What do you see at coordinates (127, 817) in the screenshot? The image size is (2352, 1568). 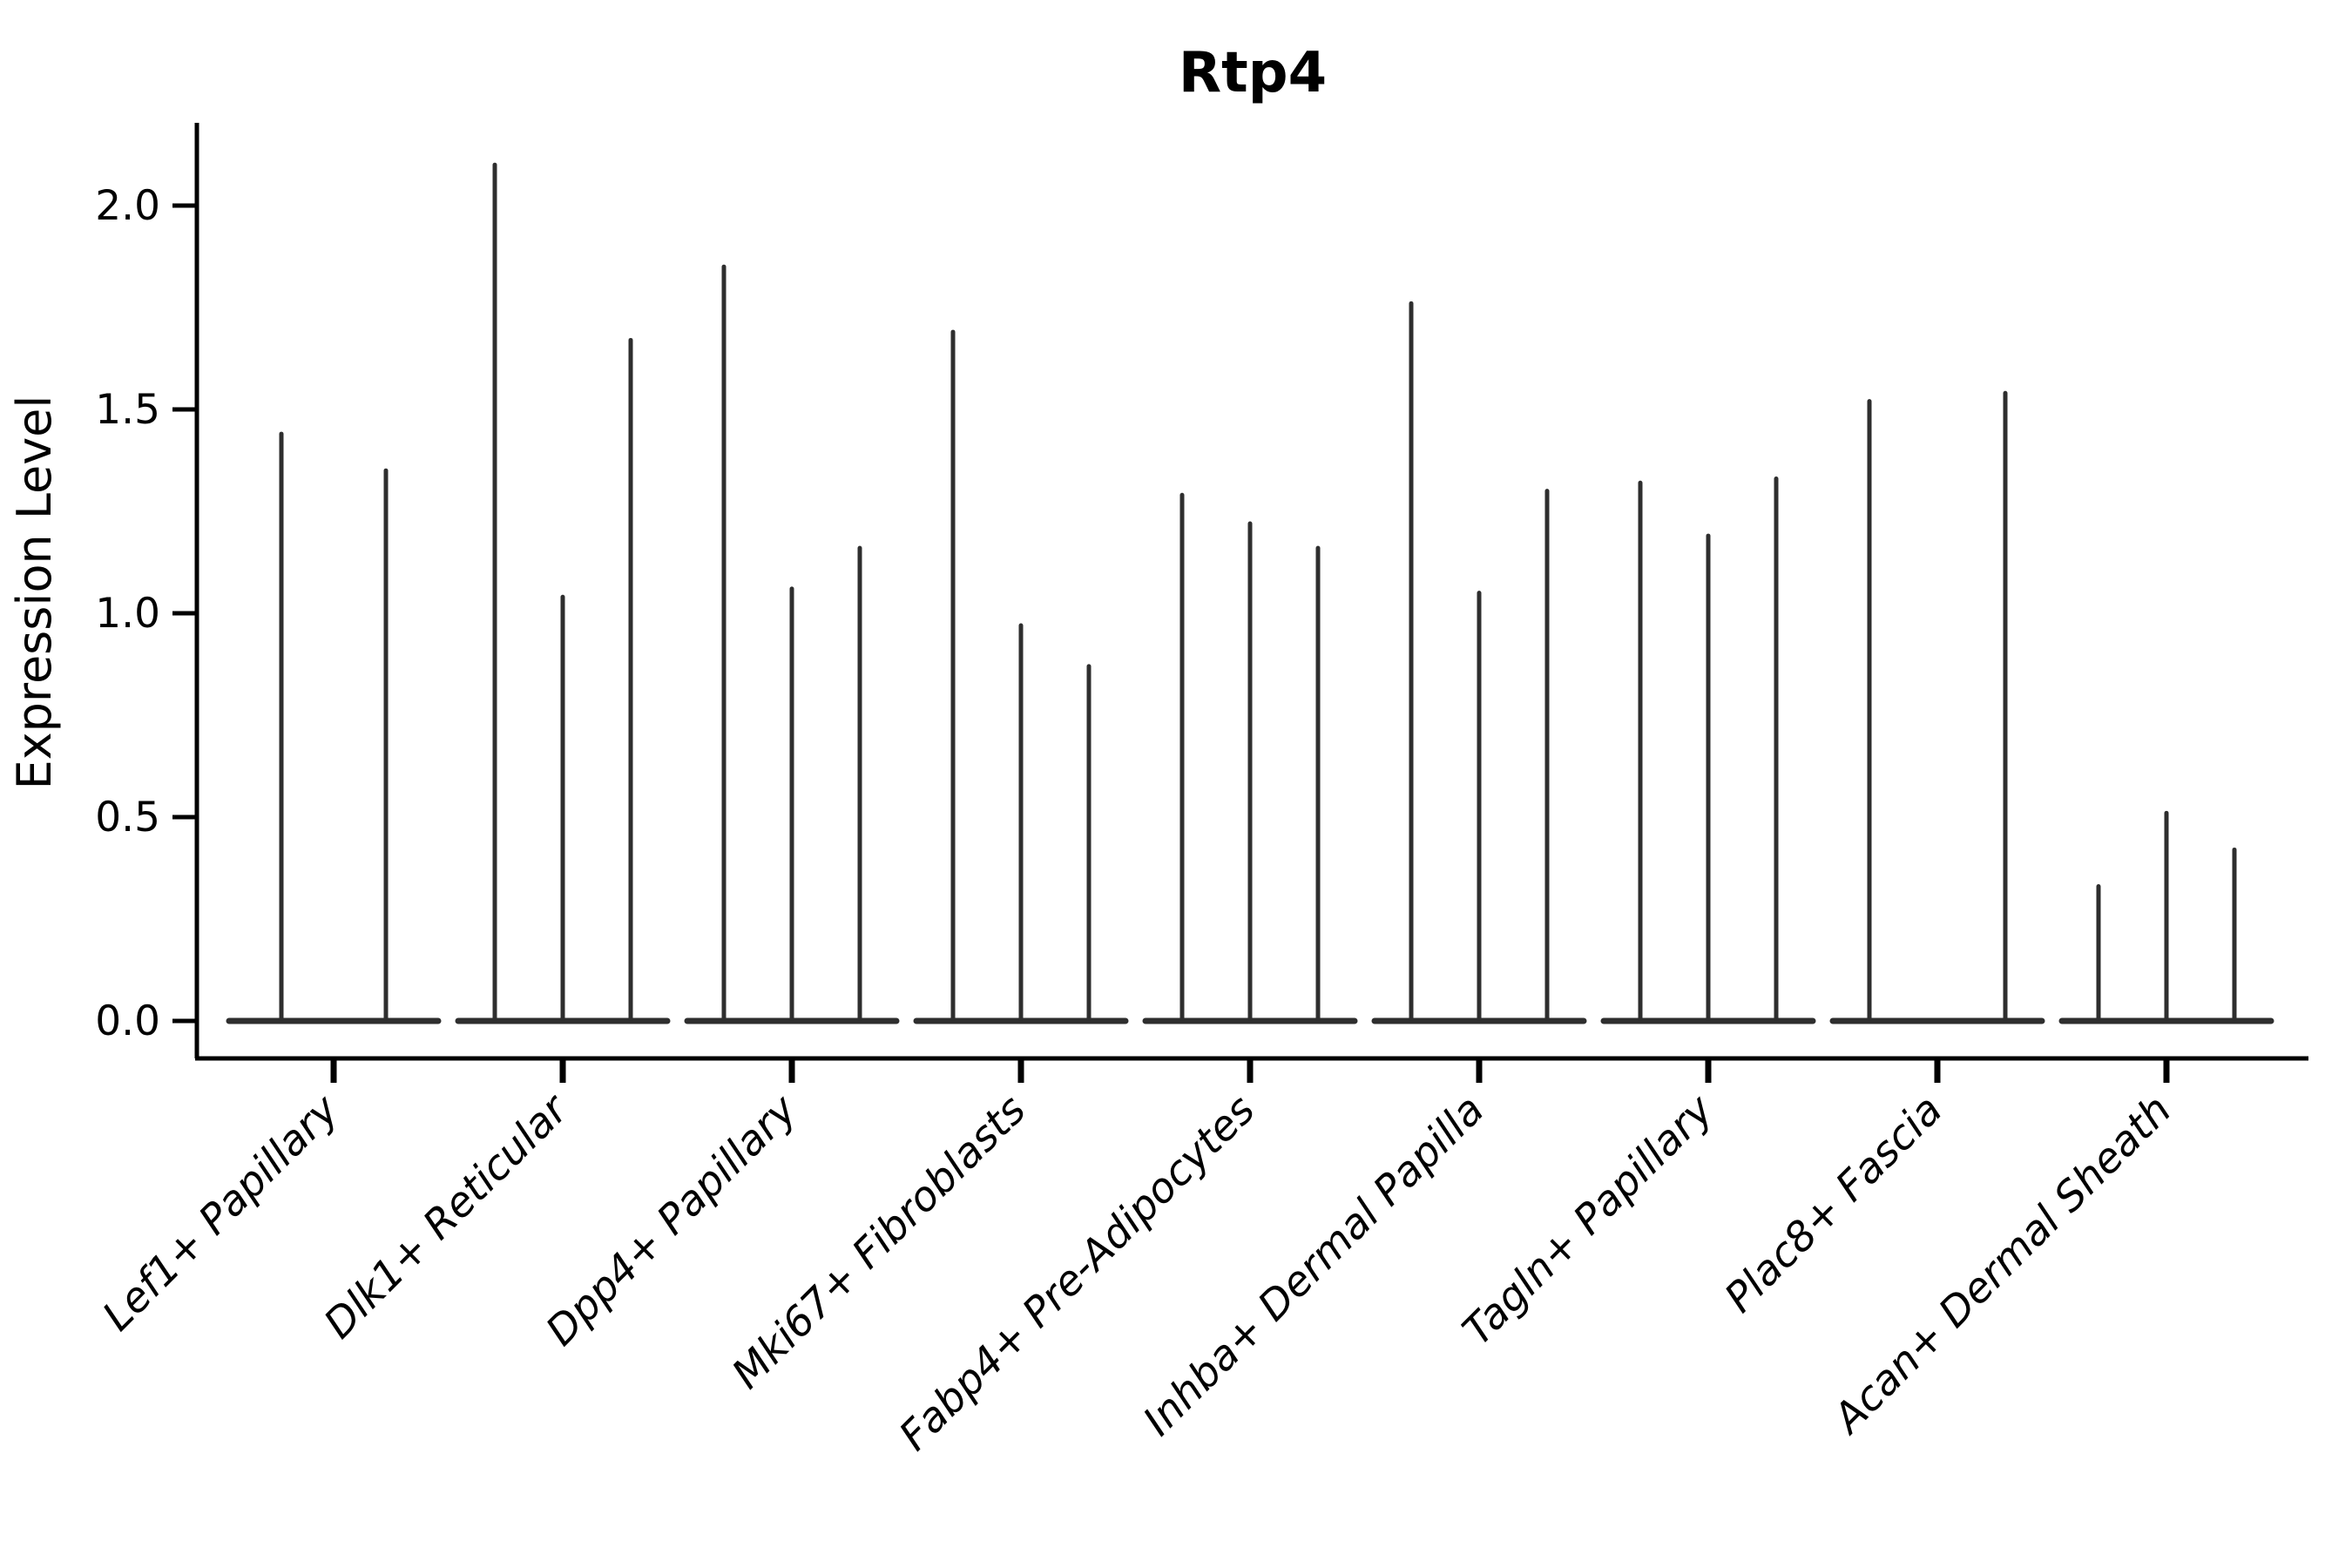 I see `y-tick-label: 0.5` at bounding box center [127, 817].